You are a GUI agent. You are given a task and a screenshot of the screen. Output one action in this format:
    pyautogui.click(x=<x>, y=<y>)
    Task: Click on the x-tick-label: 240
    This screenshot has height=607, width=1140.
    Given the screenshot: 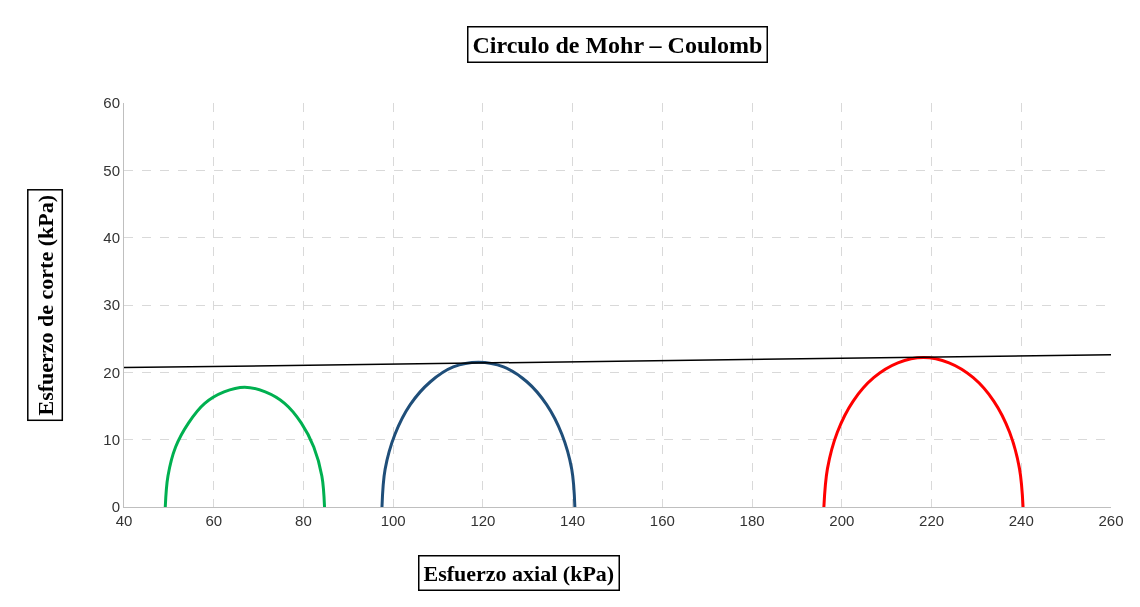 What is the action you would take?
    pyautogui.click(x=1021, y=520)
    